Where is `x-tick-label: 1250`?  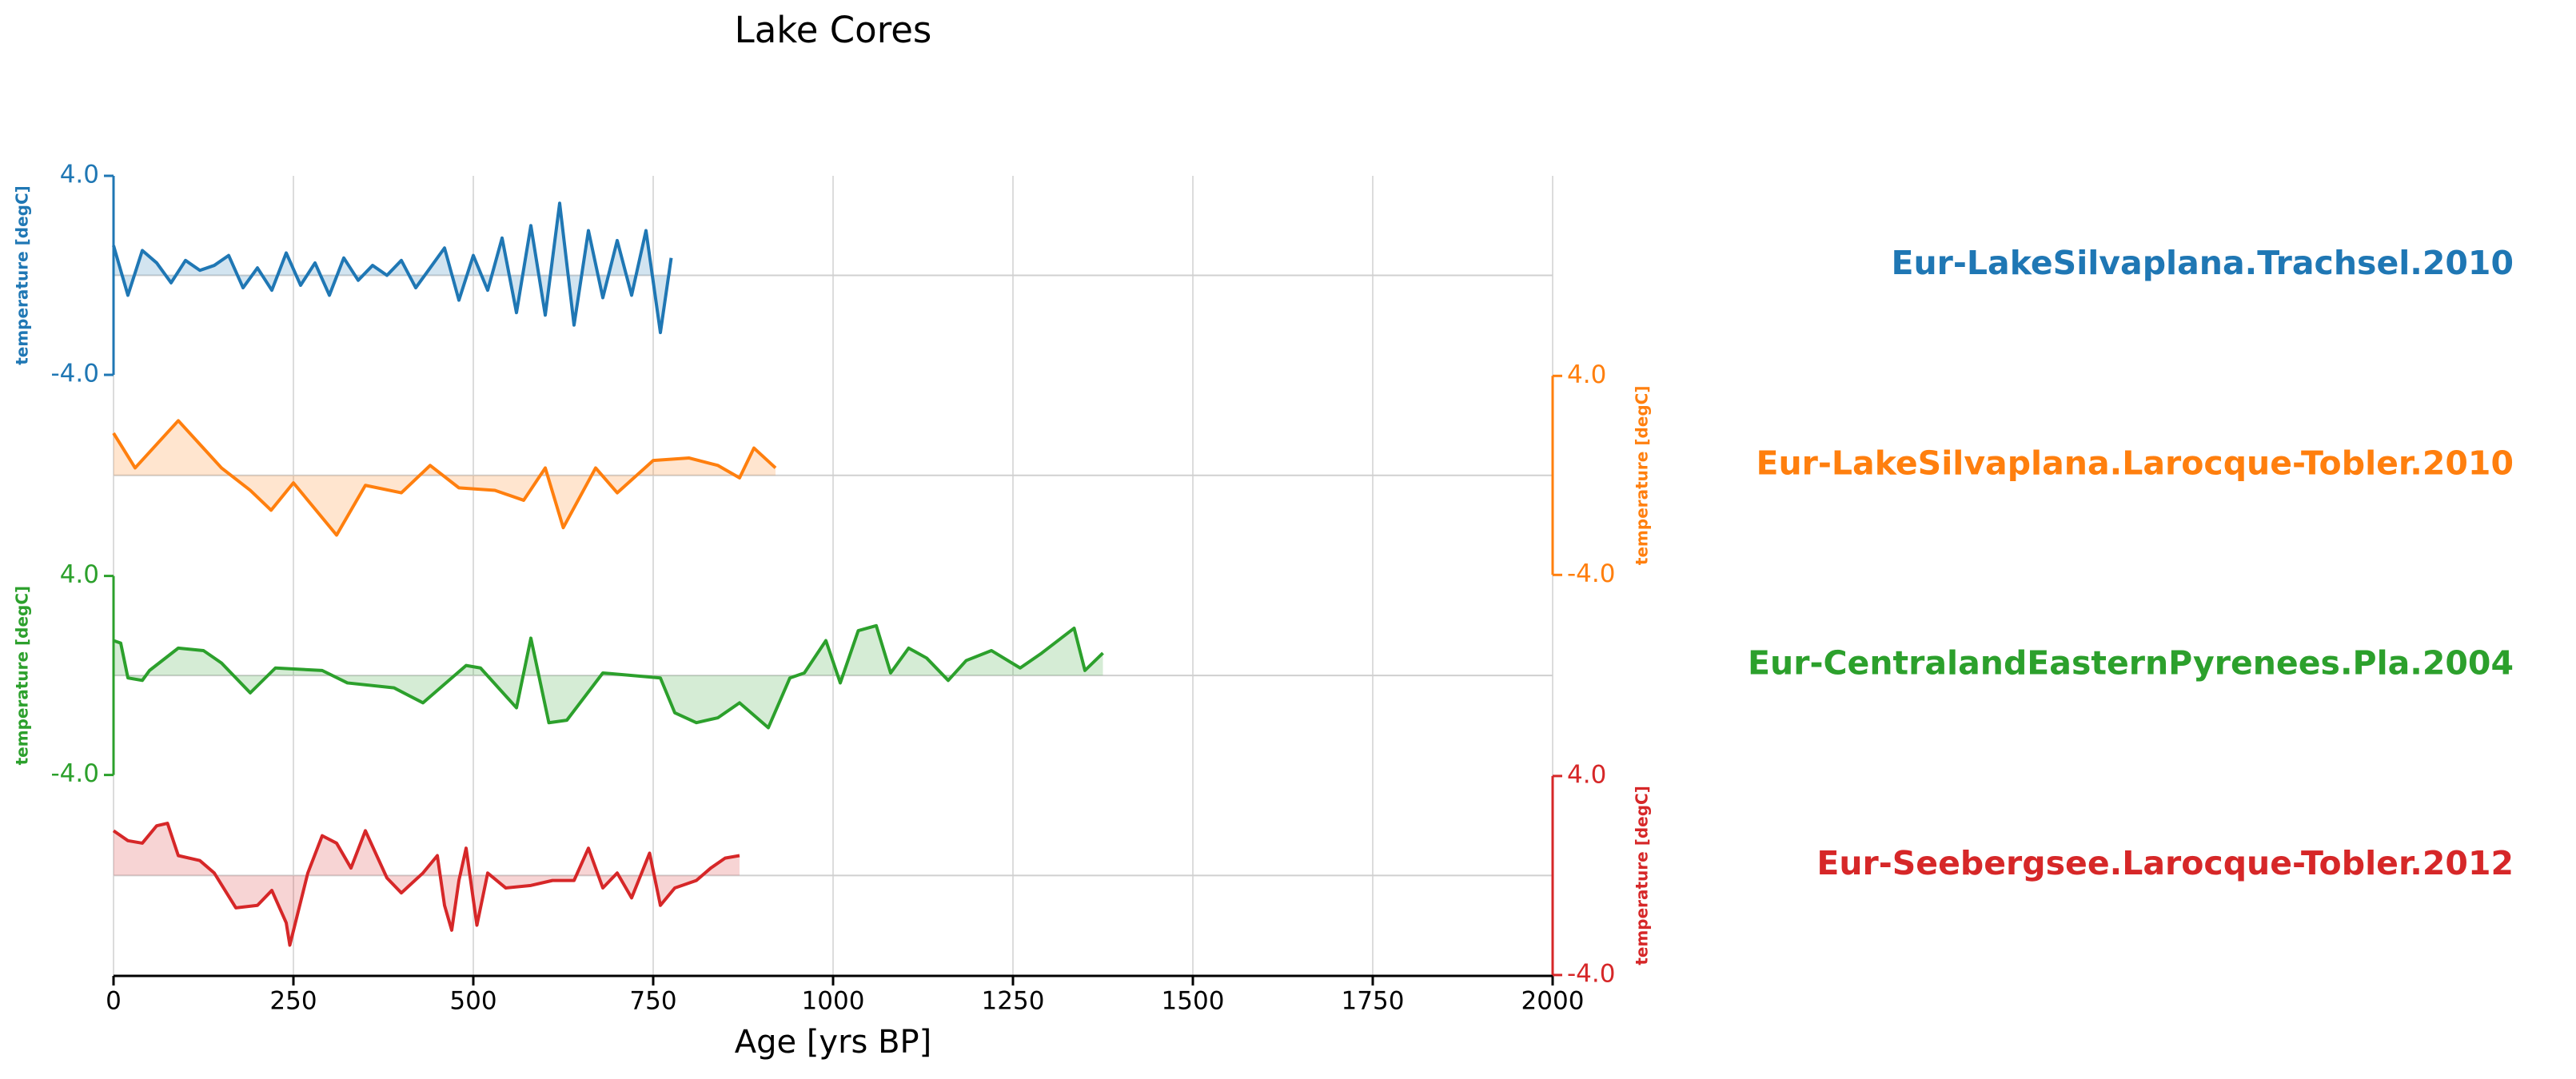 x-tick-label: 1250 is located at coordinates (1014, 1001).